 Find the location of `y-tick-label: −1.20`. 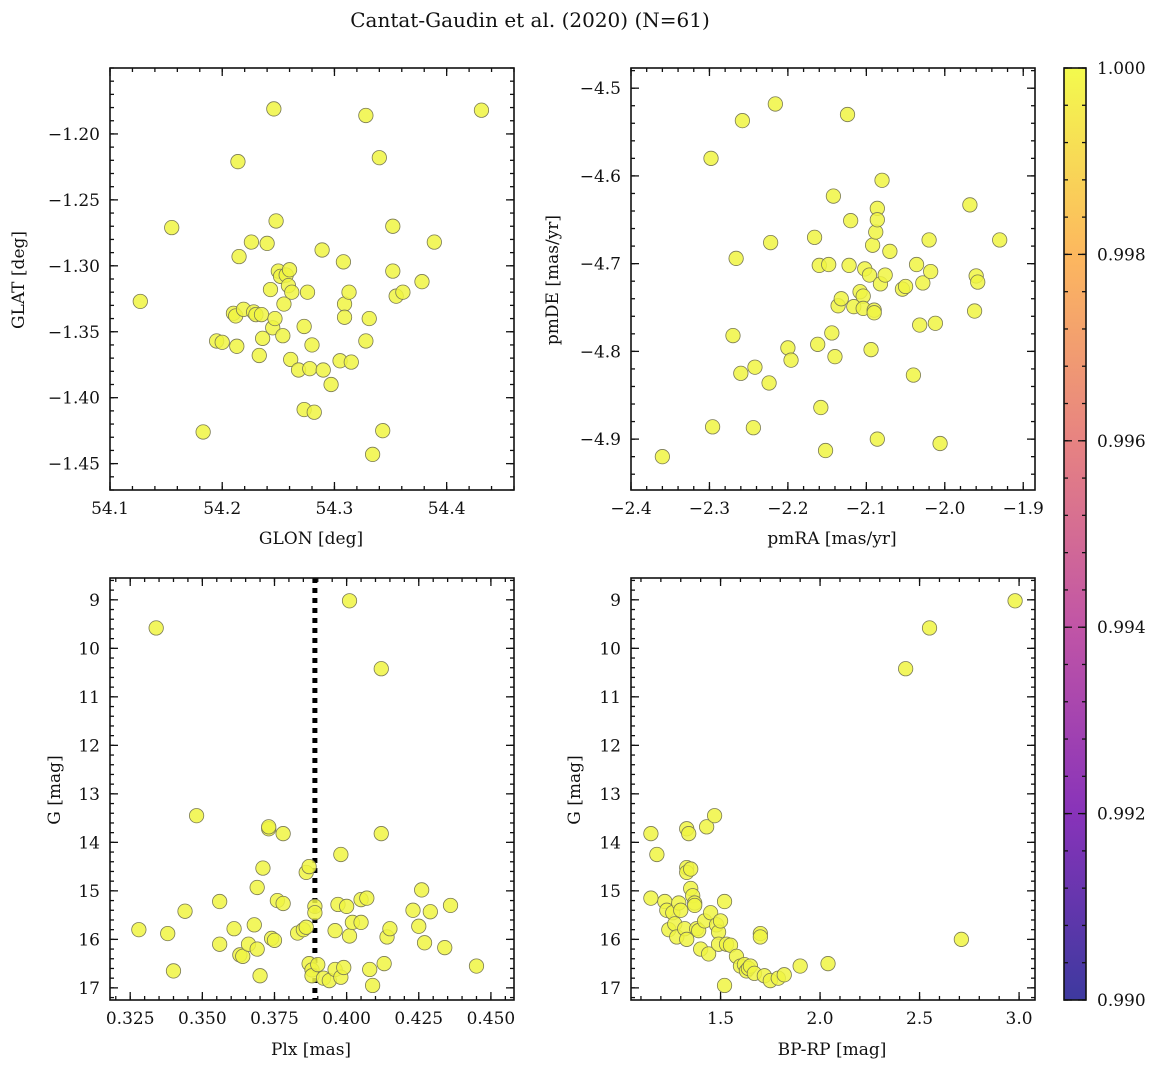

y-tick-label: −1.20 is located at coordinates (74, 135).